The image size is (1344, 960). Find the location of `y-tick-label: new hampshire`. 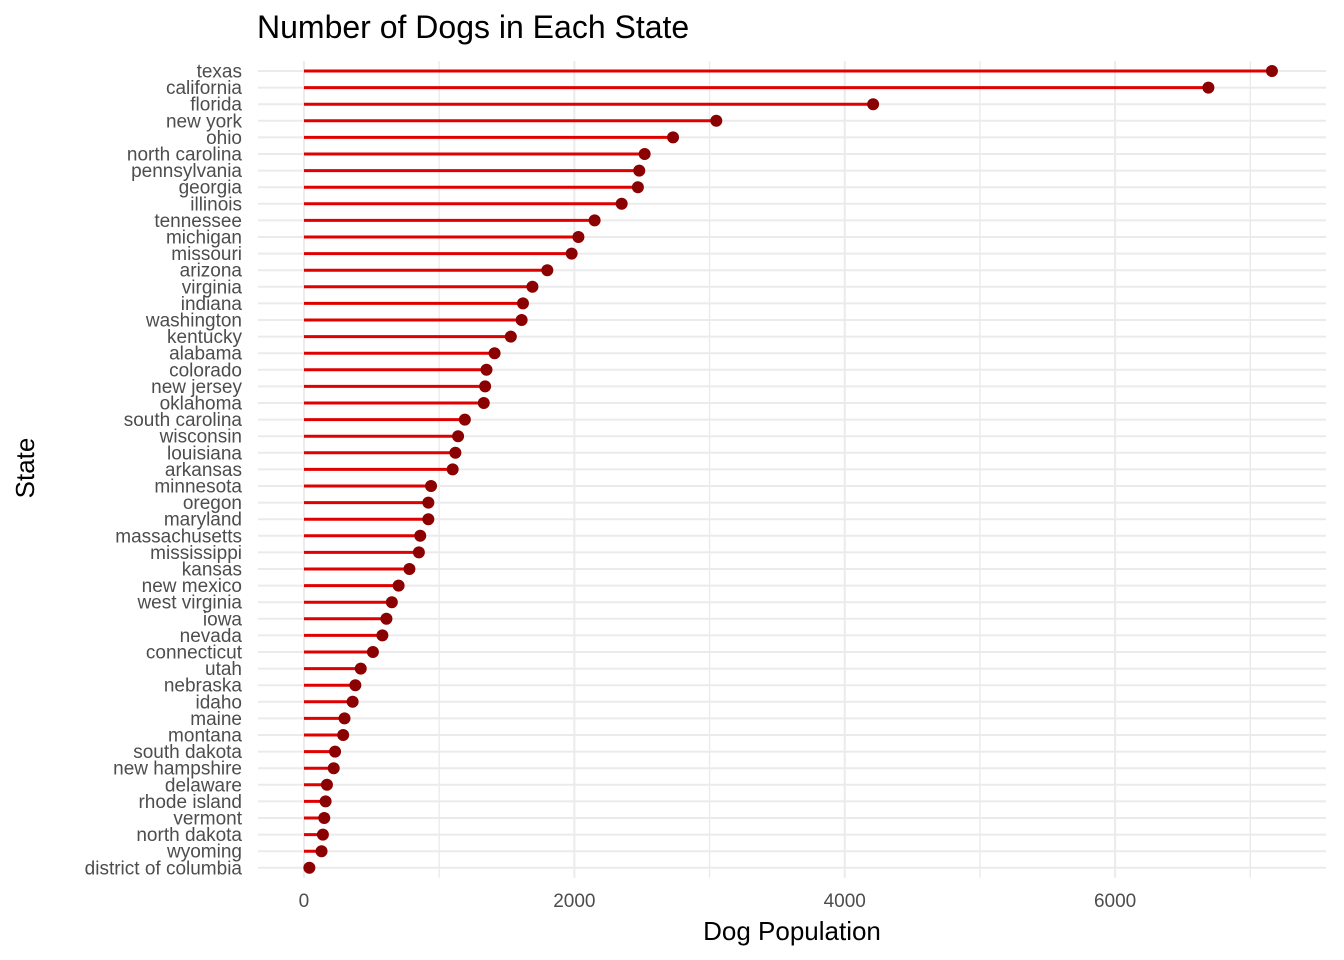

y-tick-label: new hampshire is located at coordinates (177, 769).